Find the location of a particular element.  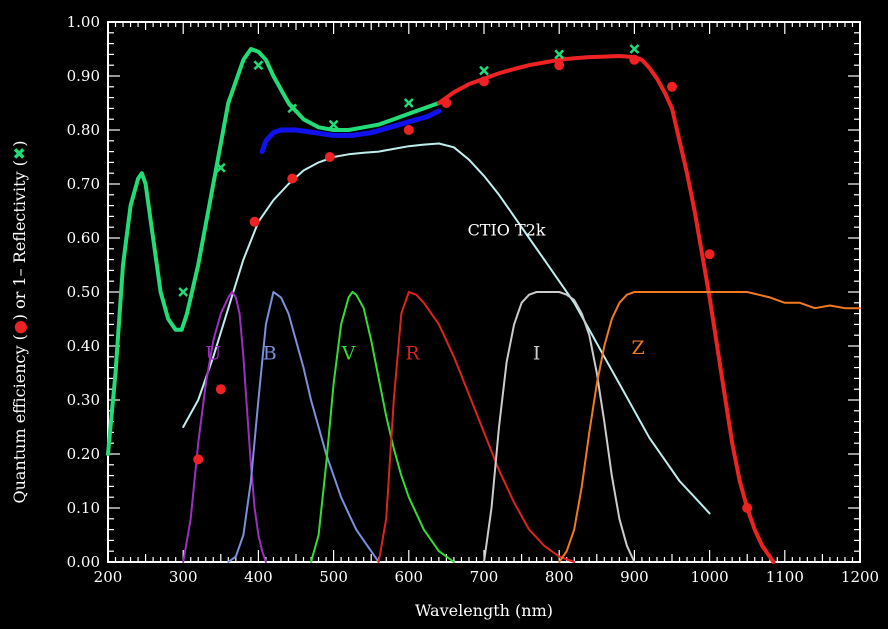

series-blue-curve is located at coordinates (350, 131).